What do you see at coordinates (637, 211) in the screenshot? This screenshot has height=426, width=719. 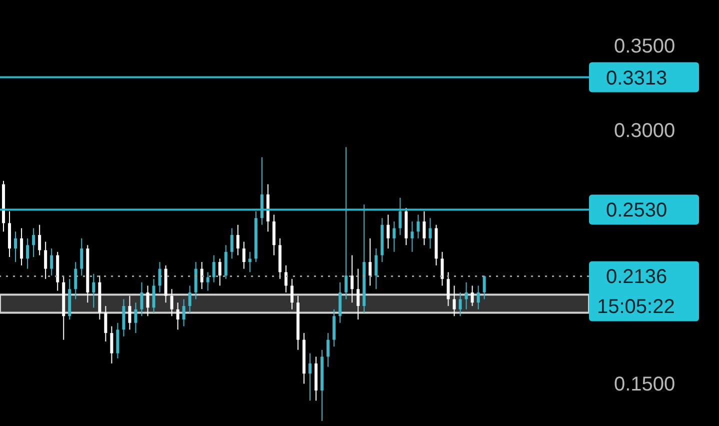 I see `ref-line-label: 0.2530` at bounding box center [637, 211].